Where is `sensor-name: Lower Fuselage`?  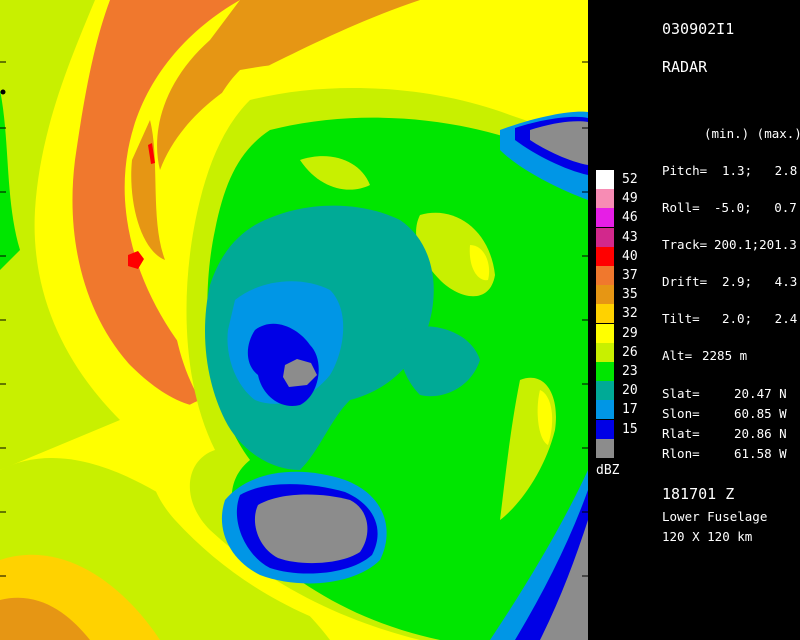
sensor-name: Lower Fuselage is located at coordinates (715, 516).